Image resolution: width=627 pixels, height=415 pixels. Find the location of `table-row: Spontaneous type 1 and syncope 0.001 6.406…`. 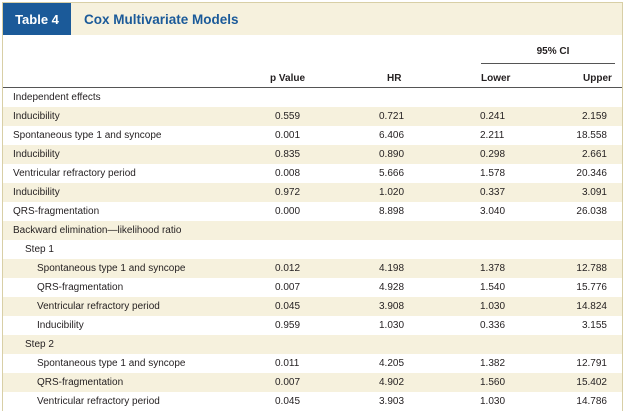

table-row: Spontaneous type 1 and syncope 0.001 6.406… is located at coordinates (312, 135).